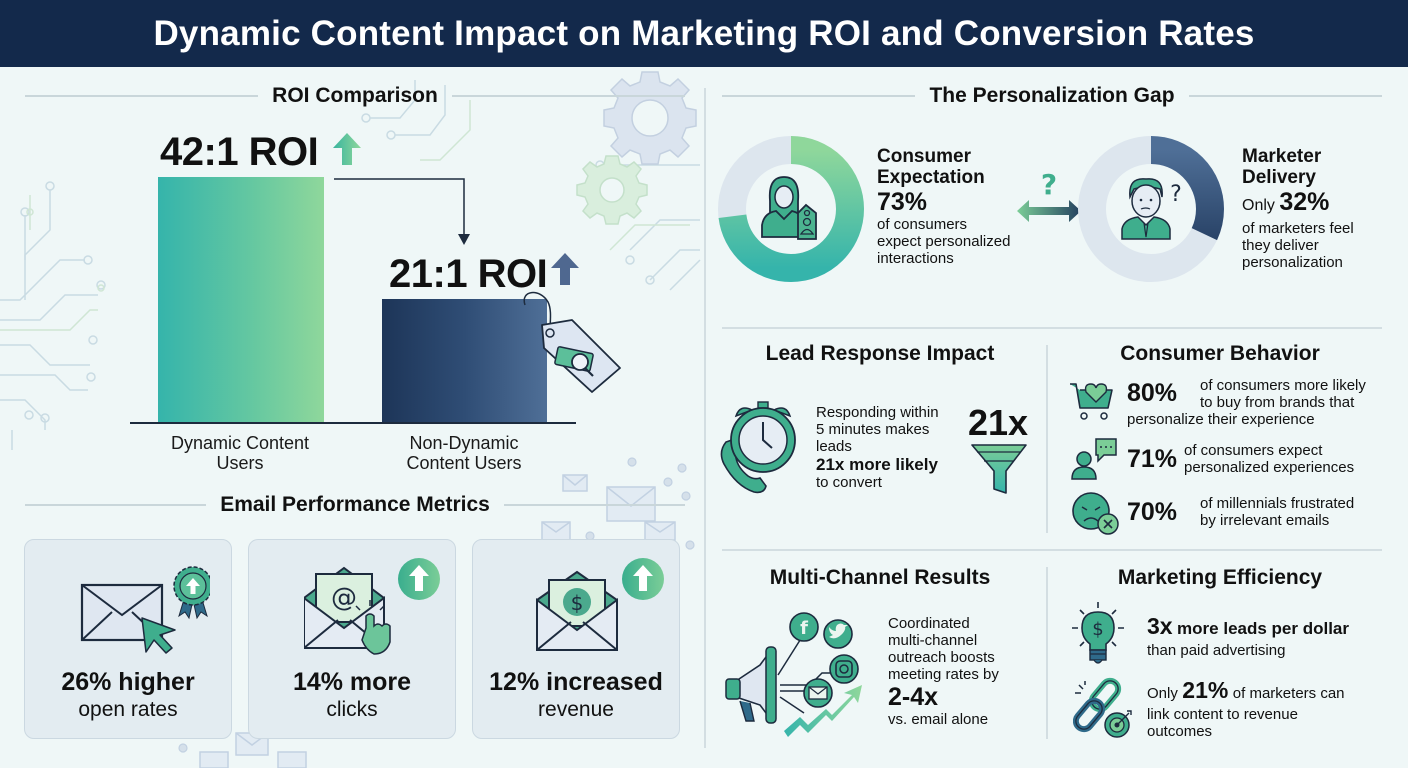 The height and width of the screenshot is (768, 1408). What do you see at coordinates (1298, 228) in the screenshot?
I see `marketer-desc: of marketers feel` at bounding box center [1298, 228].